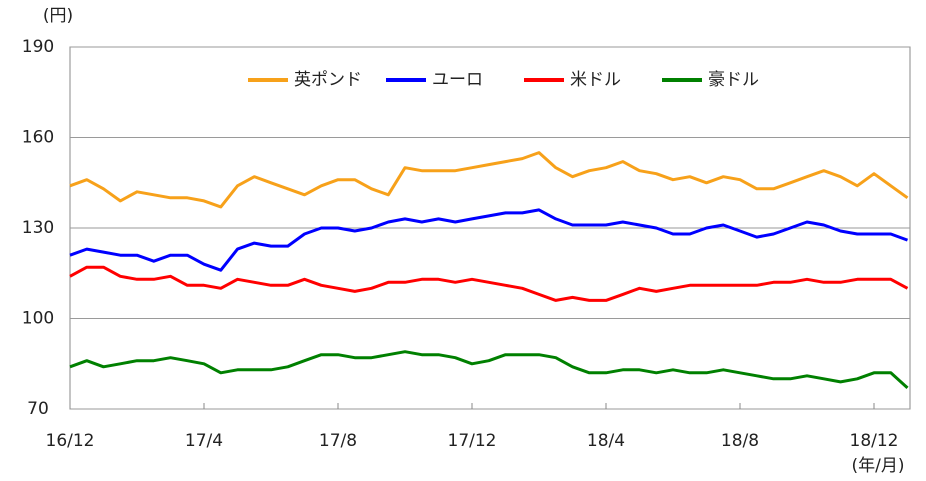 Image resolution: width=926 pixels, height=481 pixels. Describe the element at coordinates (472, 441) in the screenshot. I see `x-tick-label: 17/12` at that location.